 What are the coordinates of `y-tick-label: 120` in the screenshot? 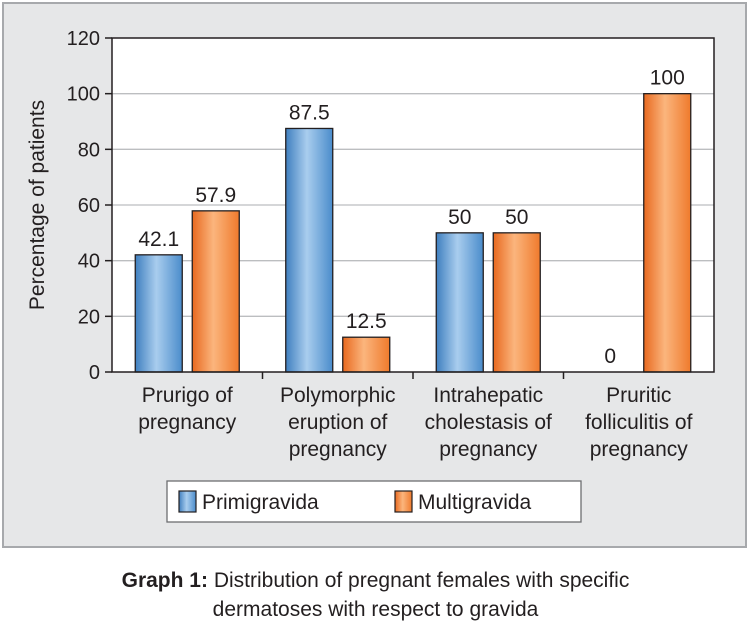 It's located at (83, 39).